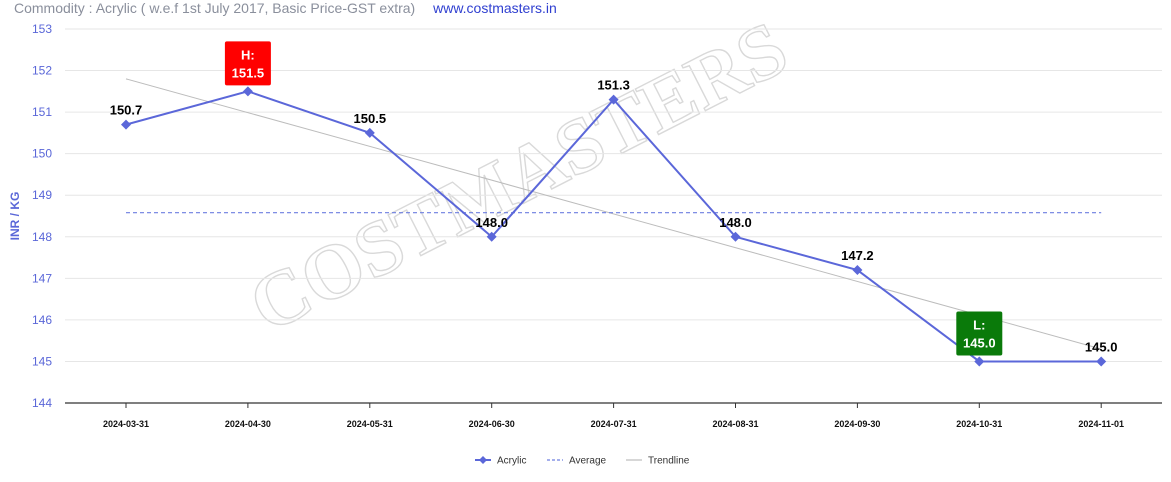  Describe the element at coordinates (511, 461) in the screenshot. I see `legend-label-acrylic: Acrylic` at that location.